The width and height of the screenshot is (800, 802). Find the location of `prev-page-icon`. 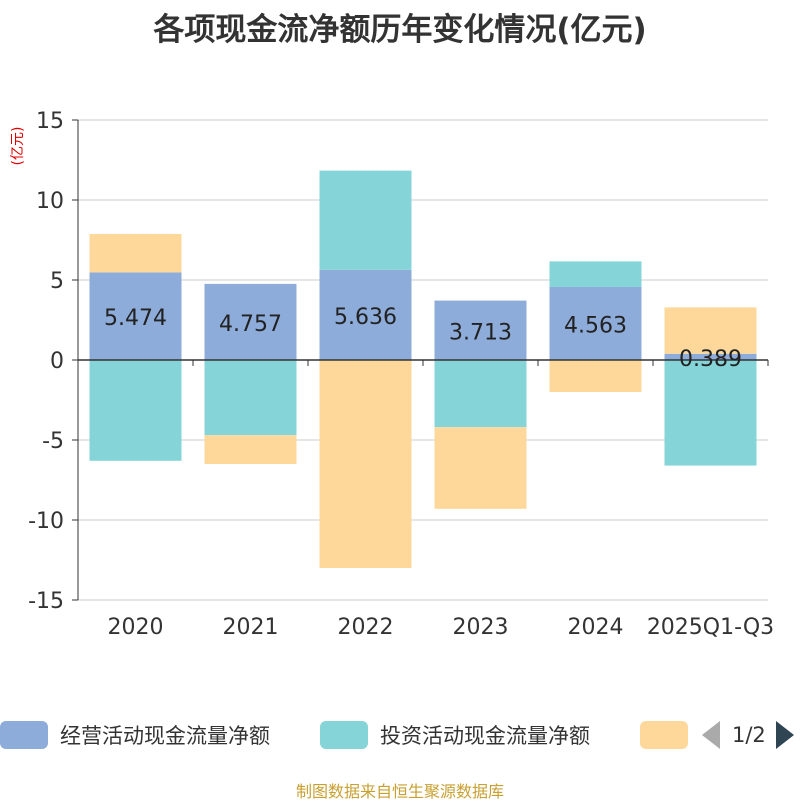

prev-page-icon is located at coordinates (711, 735).